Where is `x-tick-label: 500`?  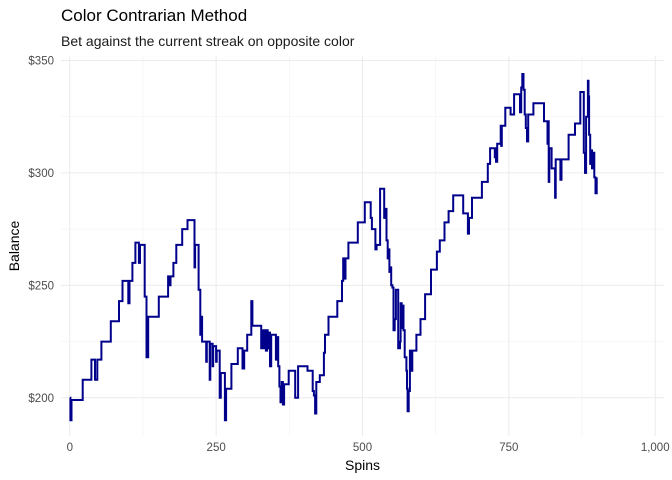 x-tick-label: 500 is located at coordinates (362, 448).